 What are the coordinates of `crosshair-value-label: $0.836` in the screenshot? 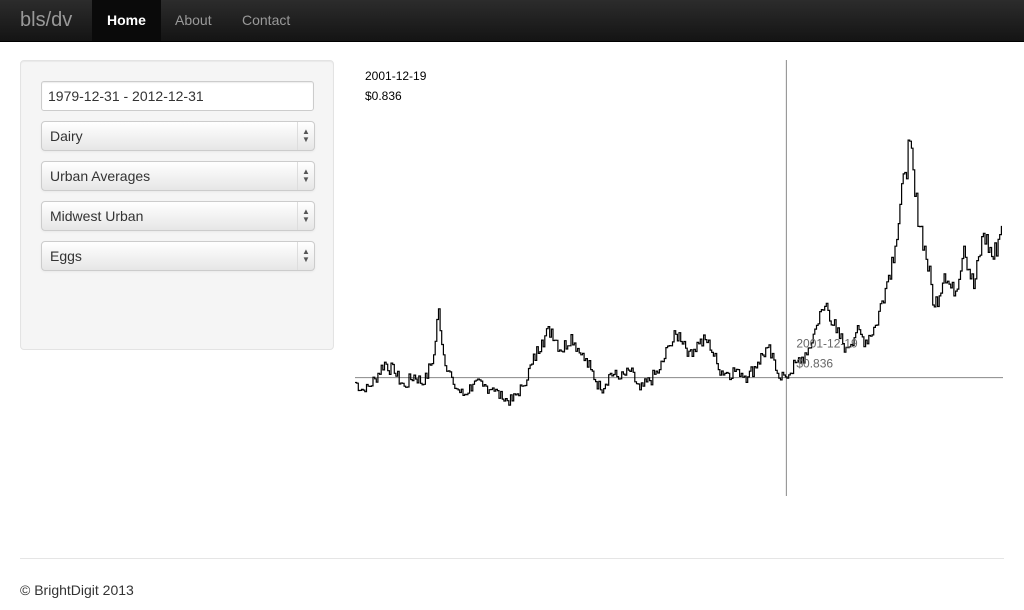 It's located at (814, 364).